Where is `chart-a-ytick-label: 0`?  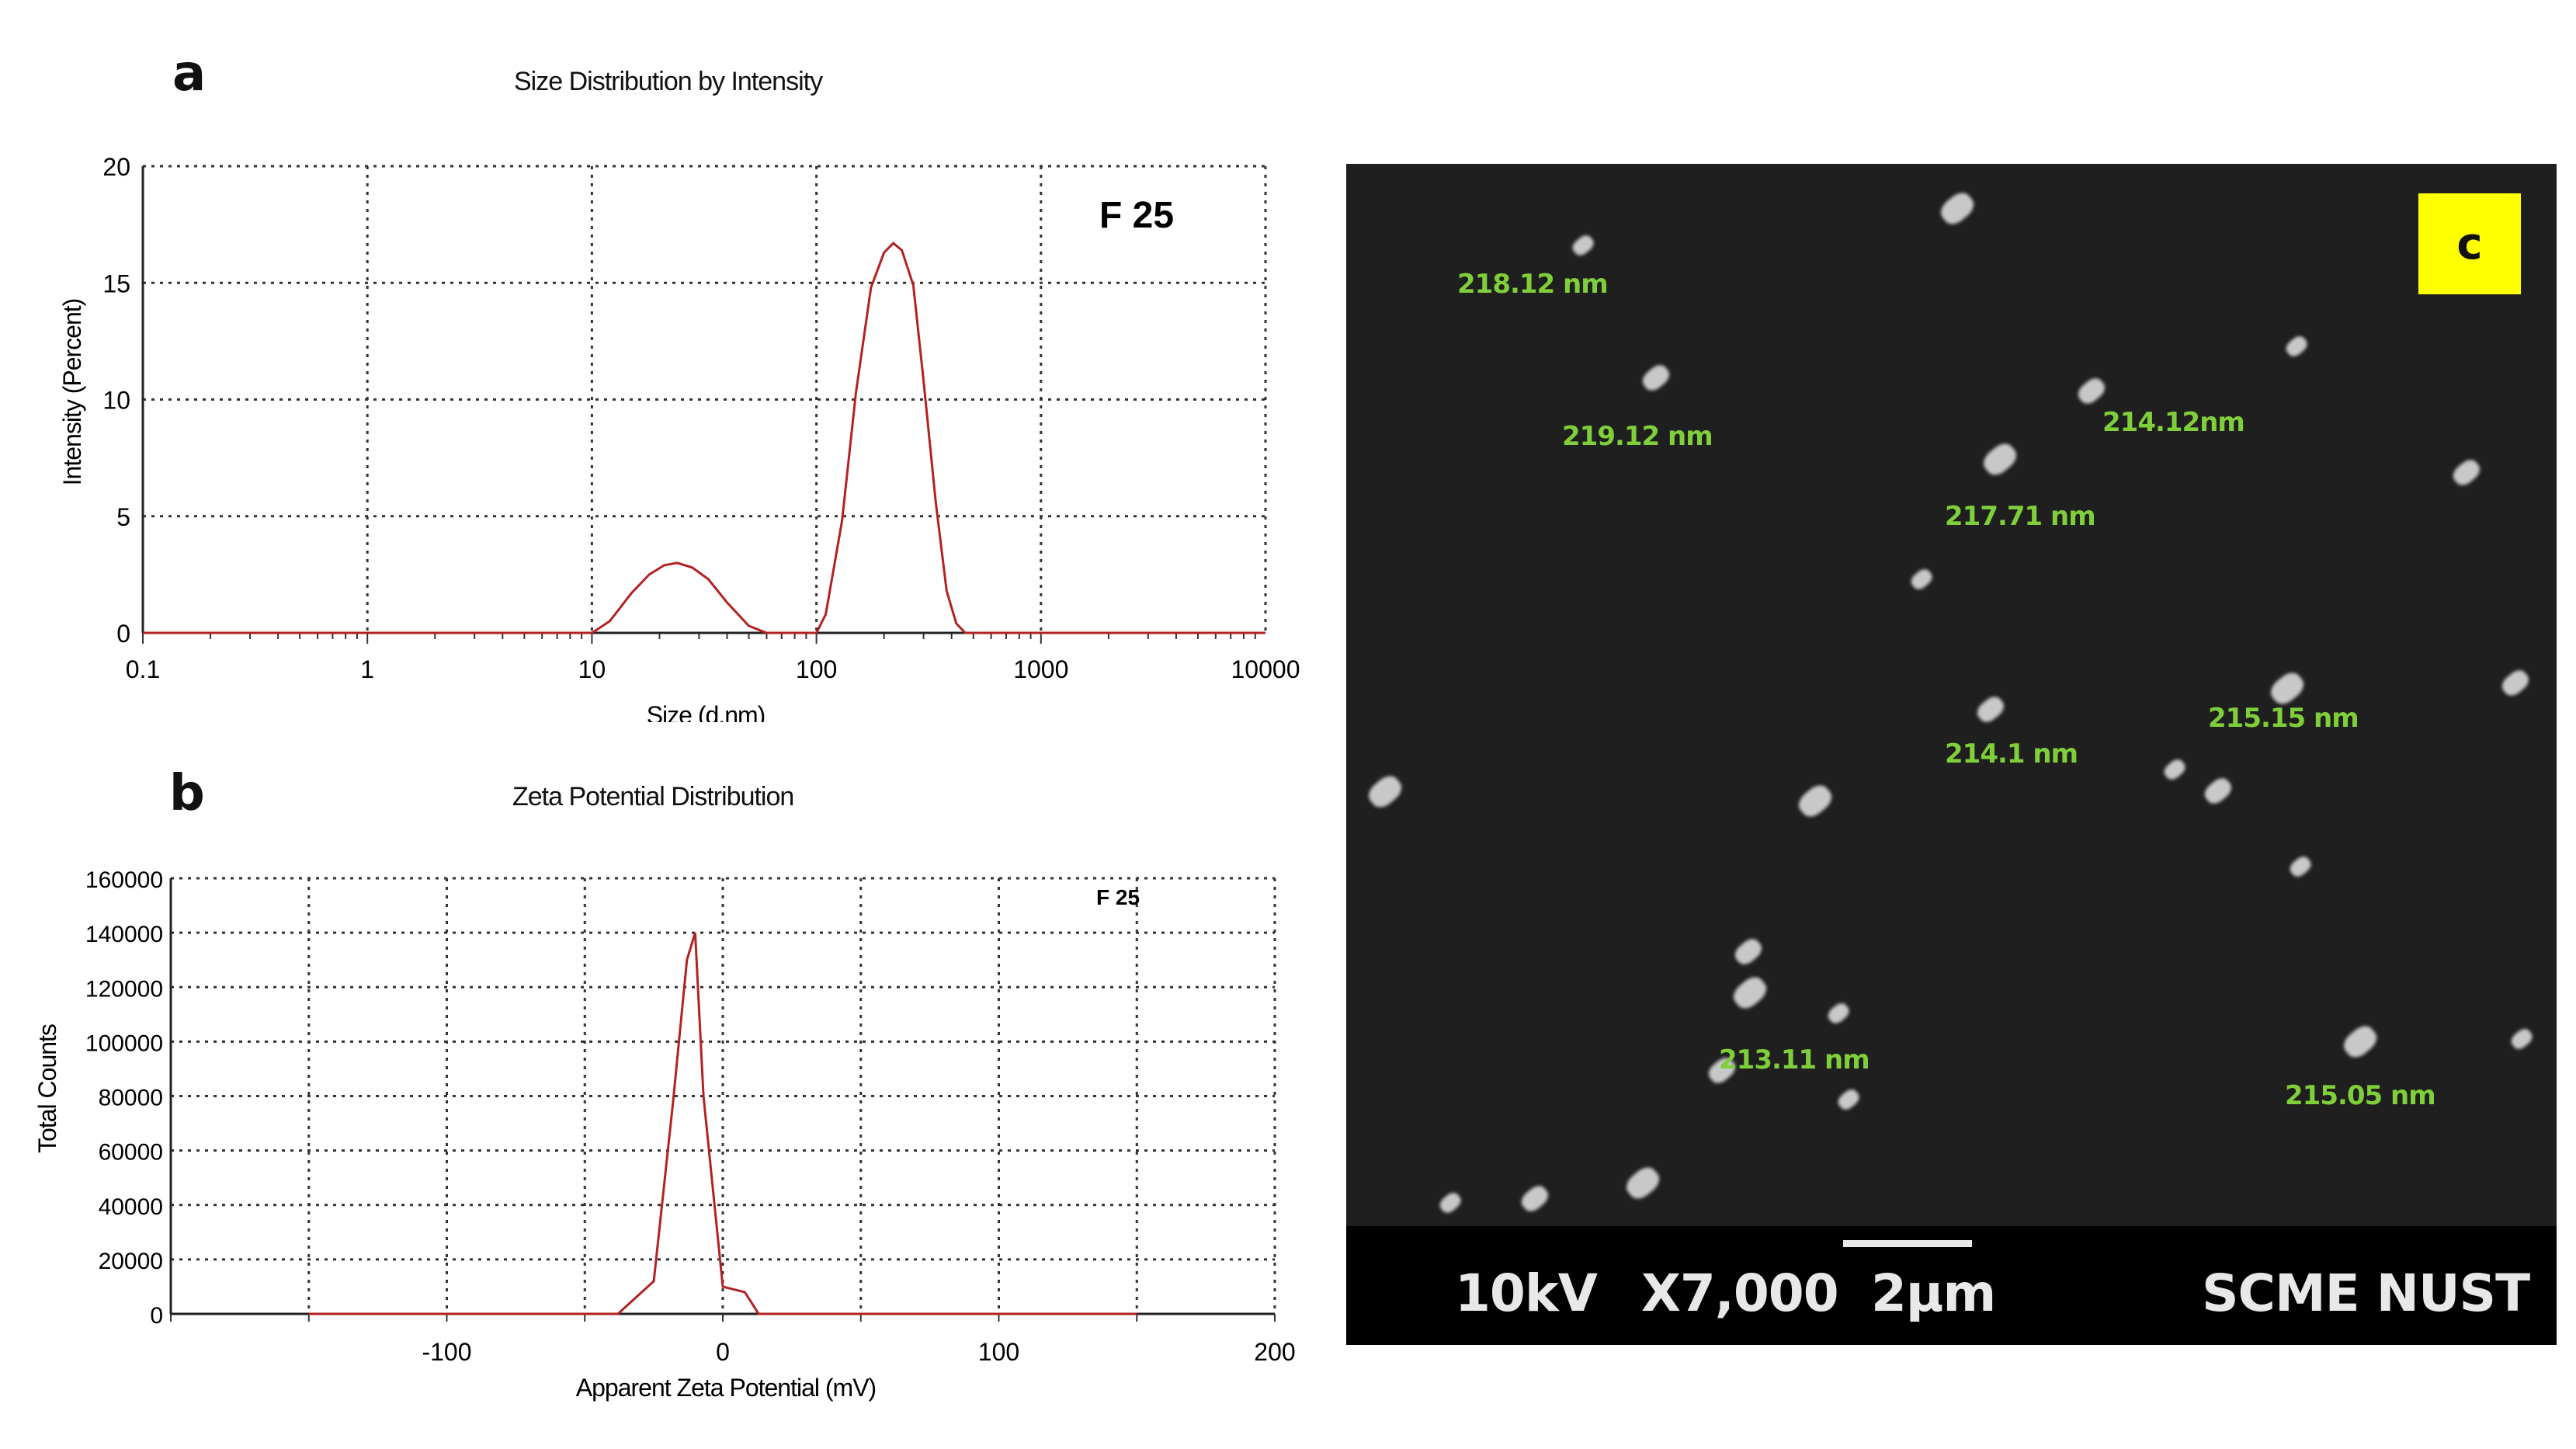 chart-a-ytick-label: 0 is located at coordinates (123, 634).